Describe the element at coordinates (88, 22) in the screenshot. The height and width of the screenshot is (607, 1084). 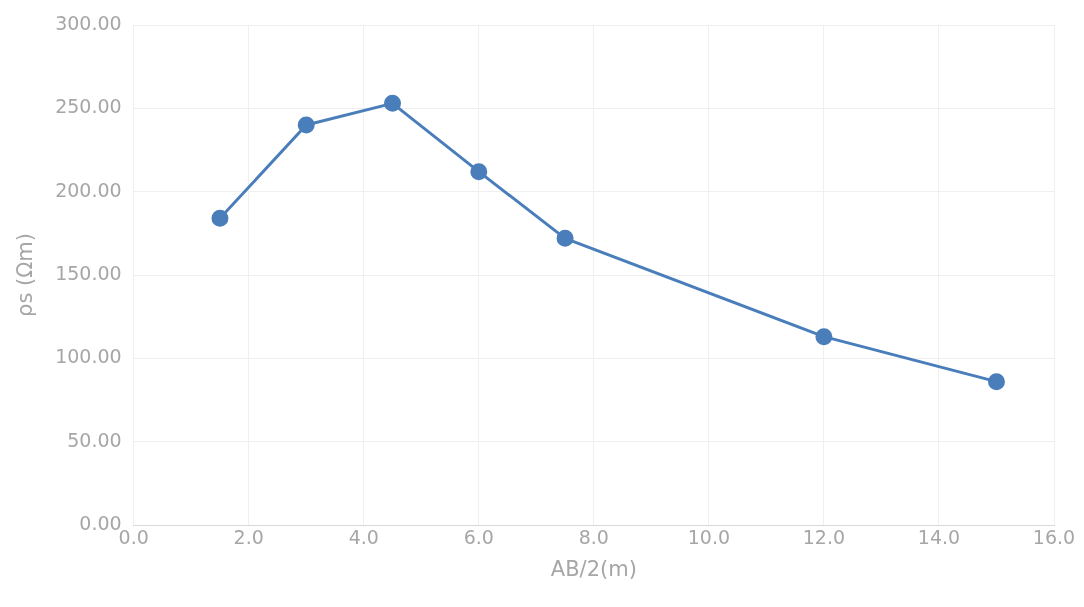
I see `y-tick-label: 300.00` at that location.